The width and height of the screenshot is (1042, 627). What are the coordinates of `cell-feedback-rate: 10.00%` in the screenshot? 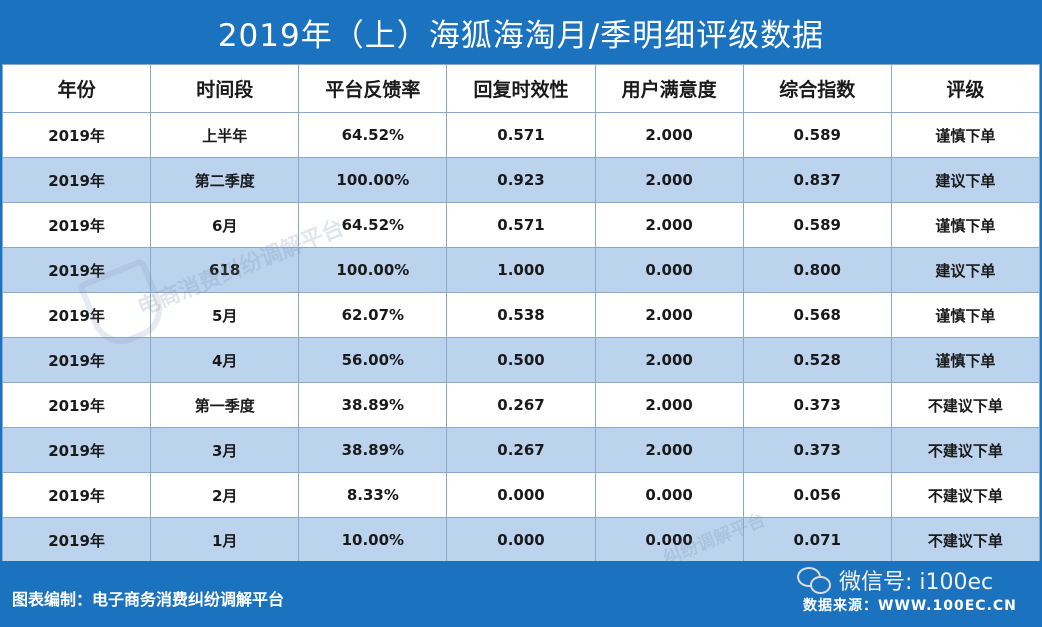 It's located at (373, 540).